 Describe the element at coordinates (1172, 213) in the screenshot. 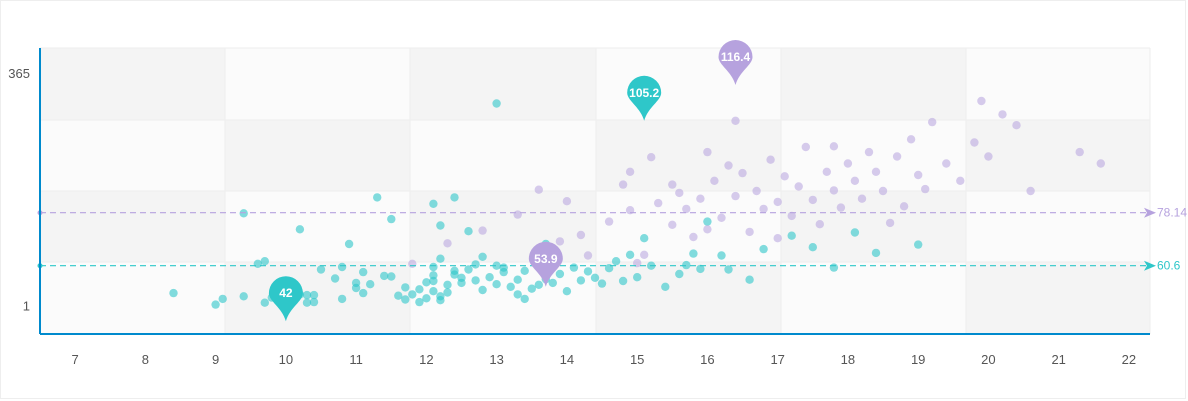

I see `reference-line-label: 78.14` at that location.